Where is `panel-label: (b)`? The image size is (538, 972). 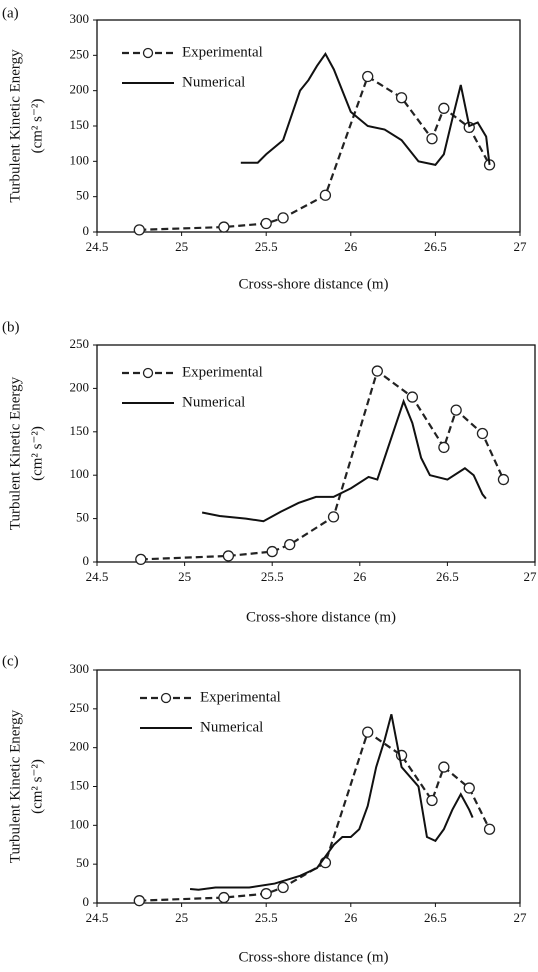 panel-label: (b) is located at coordinates (11, 327).